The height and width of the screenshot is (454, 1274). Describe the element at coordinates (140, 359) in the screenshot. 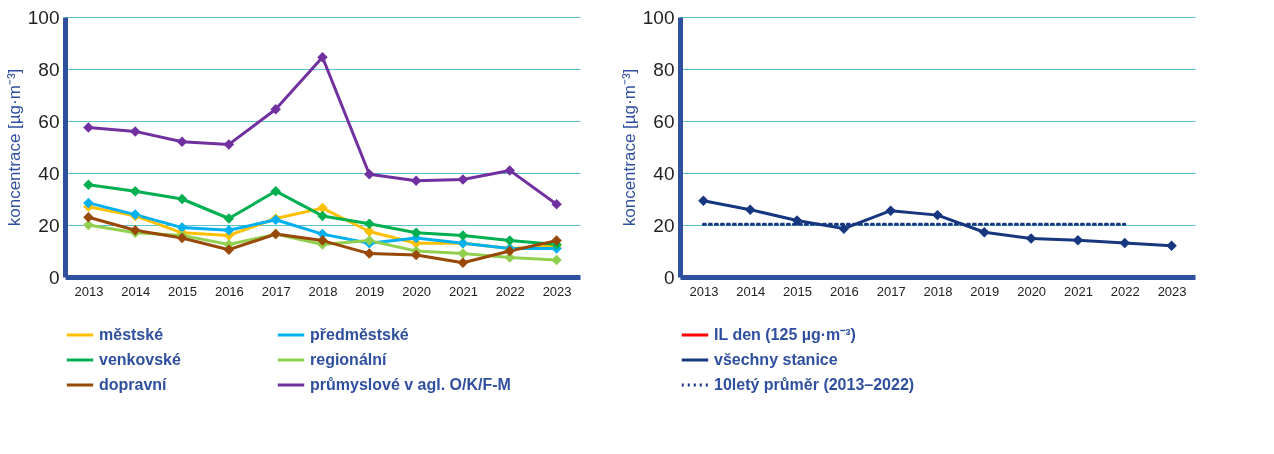

I see `legend-label: venkovské` at that location.